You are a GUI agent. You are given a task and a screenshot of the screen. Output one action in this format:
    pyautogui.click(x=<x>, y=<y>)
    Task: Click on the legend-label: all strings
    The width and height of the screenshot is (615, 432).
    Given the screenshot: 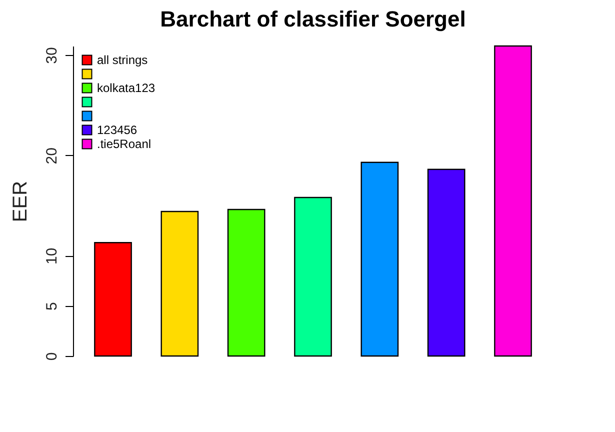 What is the action you would take?
    pyautogui.click(x=122, y=60)
    